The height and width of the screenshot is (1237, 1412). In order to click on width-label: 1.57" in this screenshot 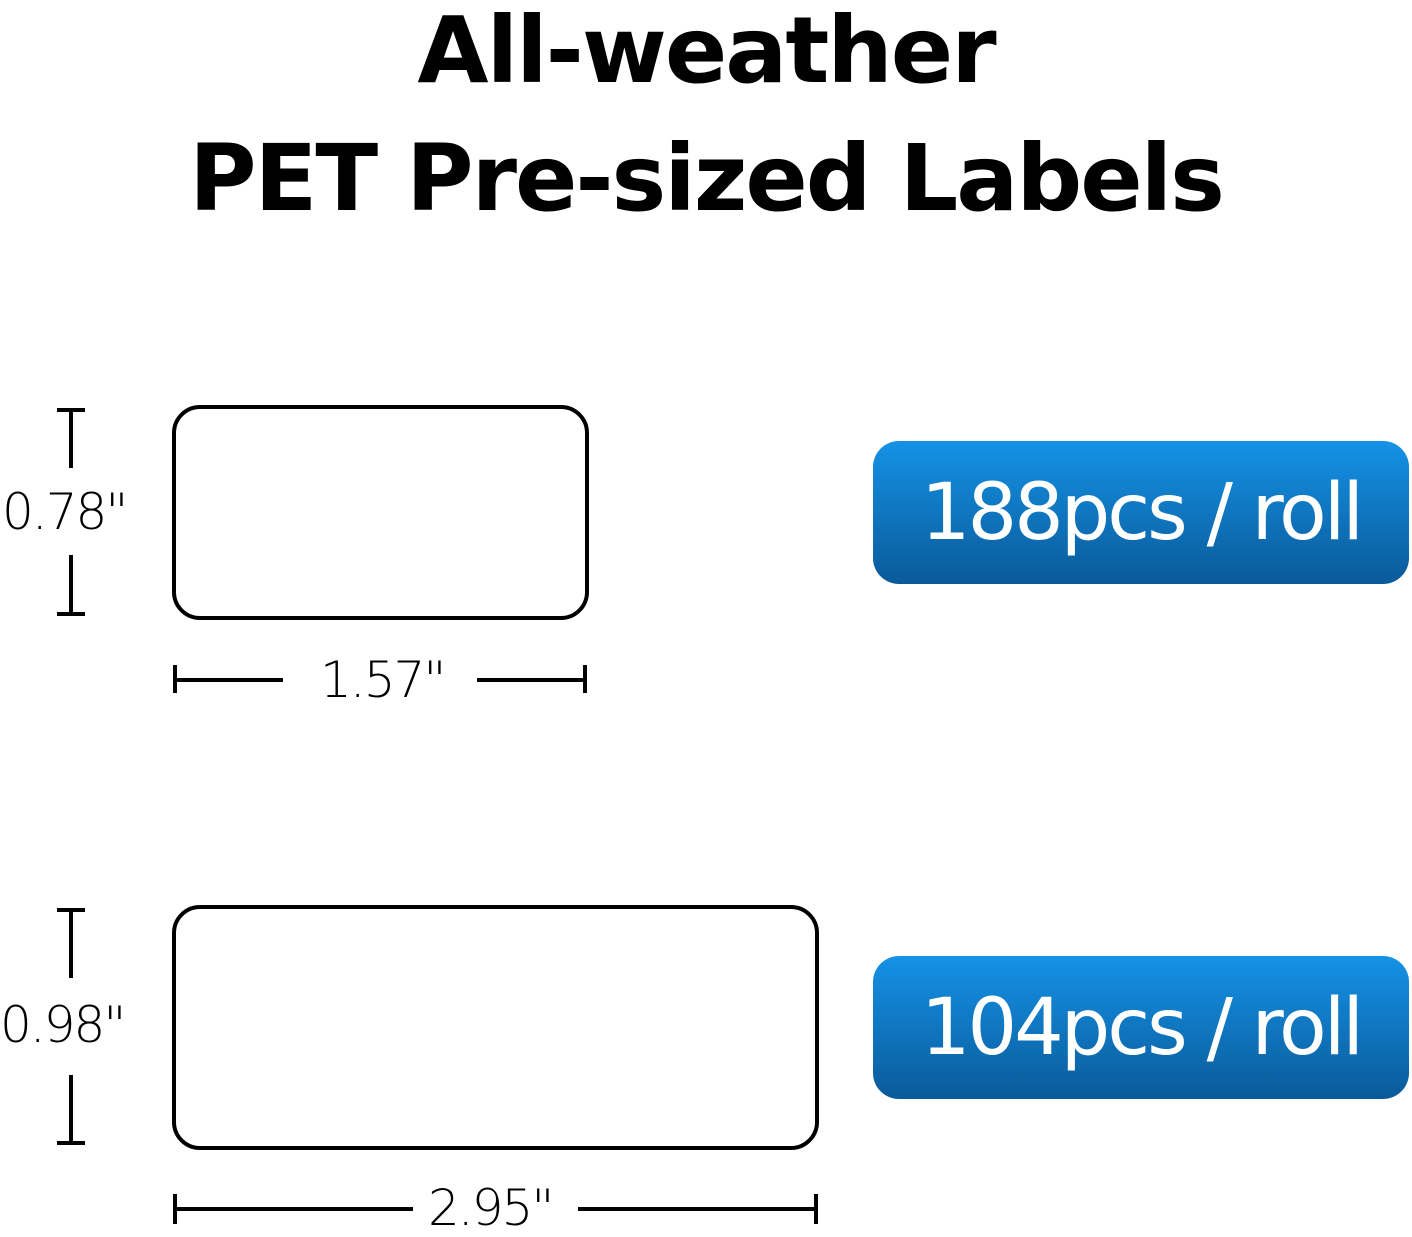, I will do `click(383, 680)`.